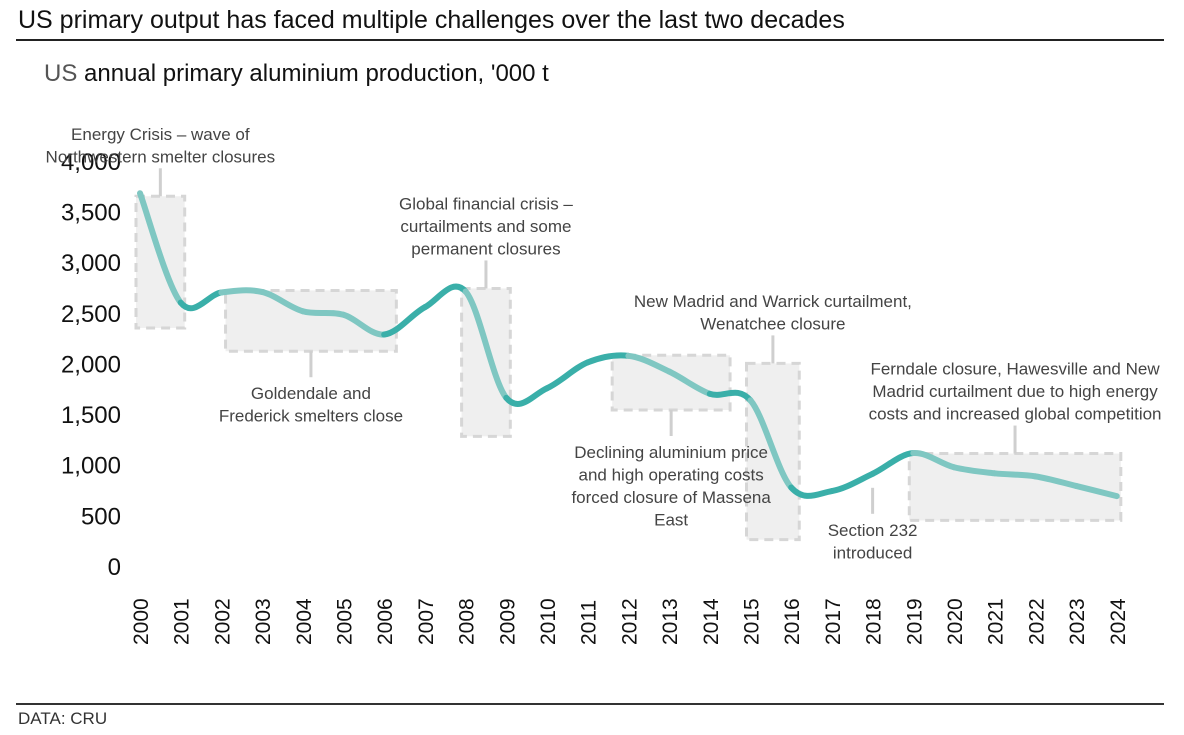 This screenshot has height=735, width=1184. I want to click on annotation-energy-crisis: Northwestern smelter closures, so click(161, 156).